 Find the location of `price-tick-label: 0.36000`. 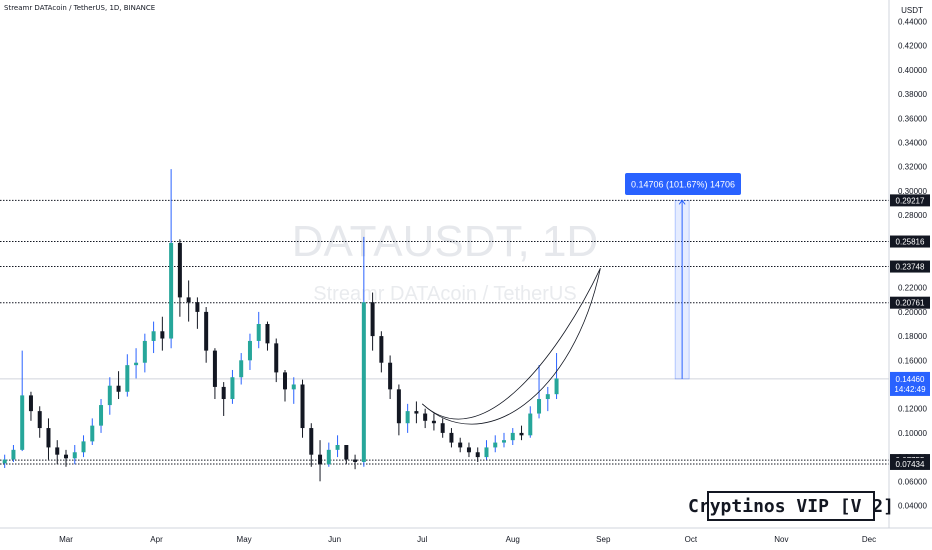

price-tick-label: 0.36000 is located at coordinates (912, 118).